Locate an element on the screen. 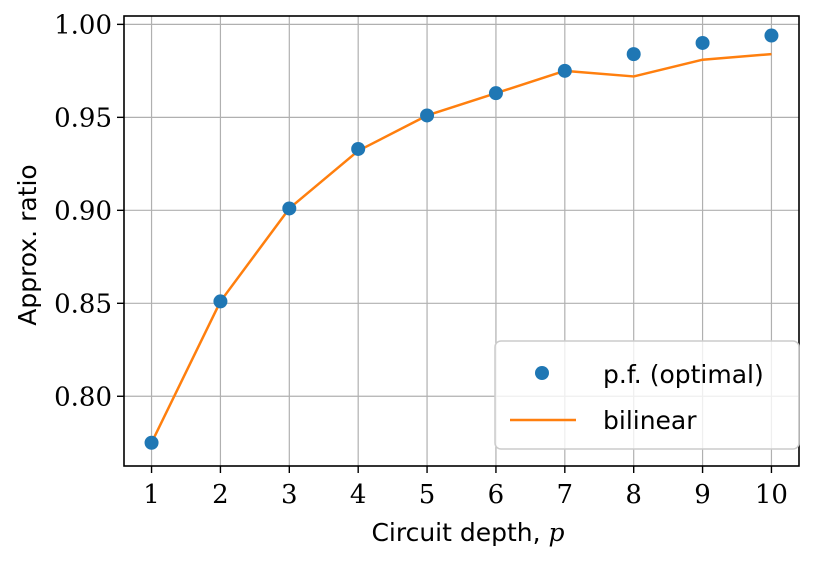 Image resolution: width=831 pixels, height=563 pixels. legend-label-bilinear: bilinear is located at coordinates (650, 420).